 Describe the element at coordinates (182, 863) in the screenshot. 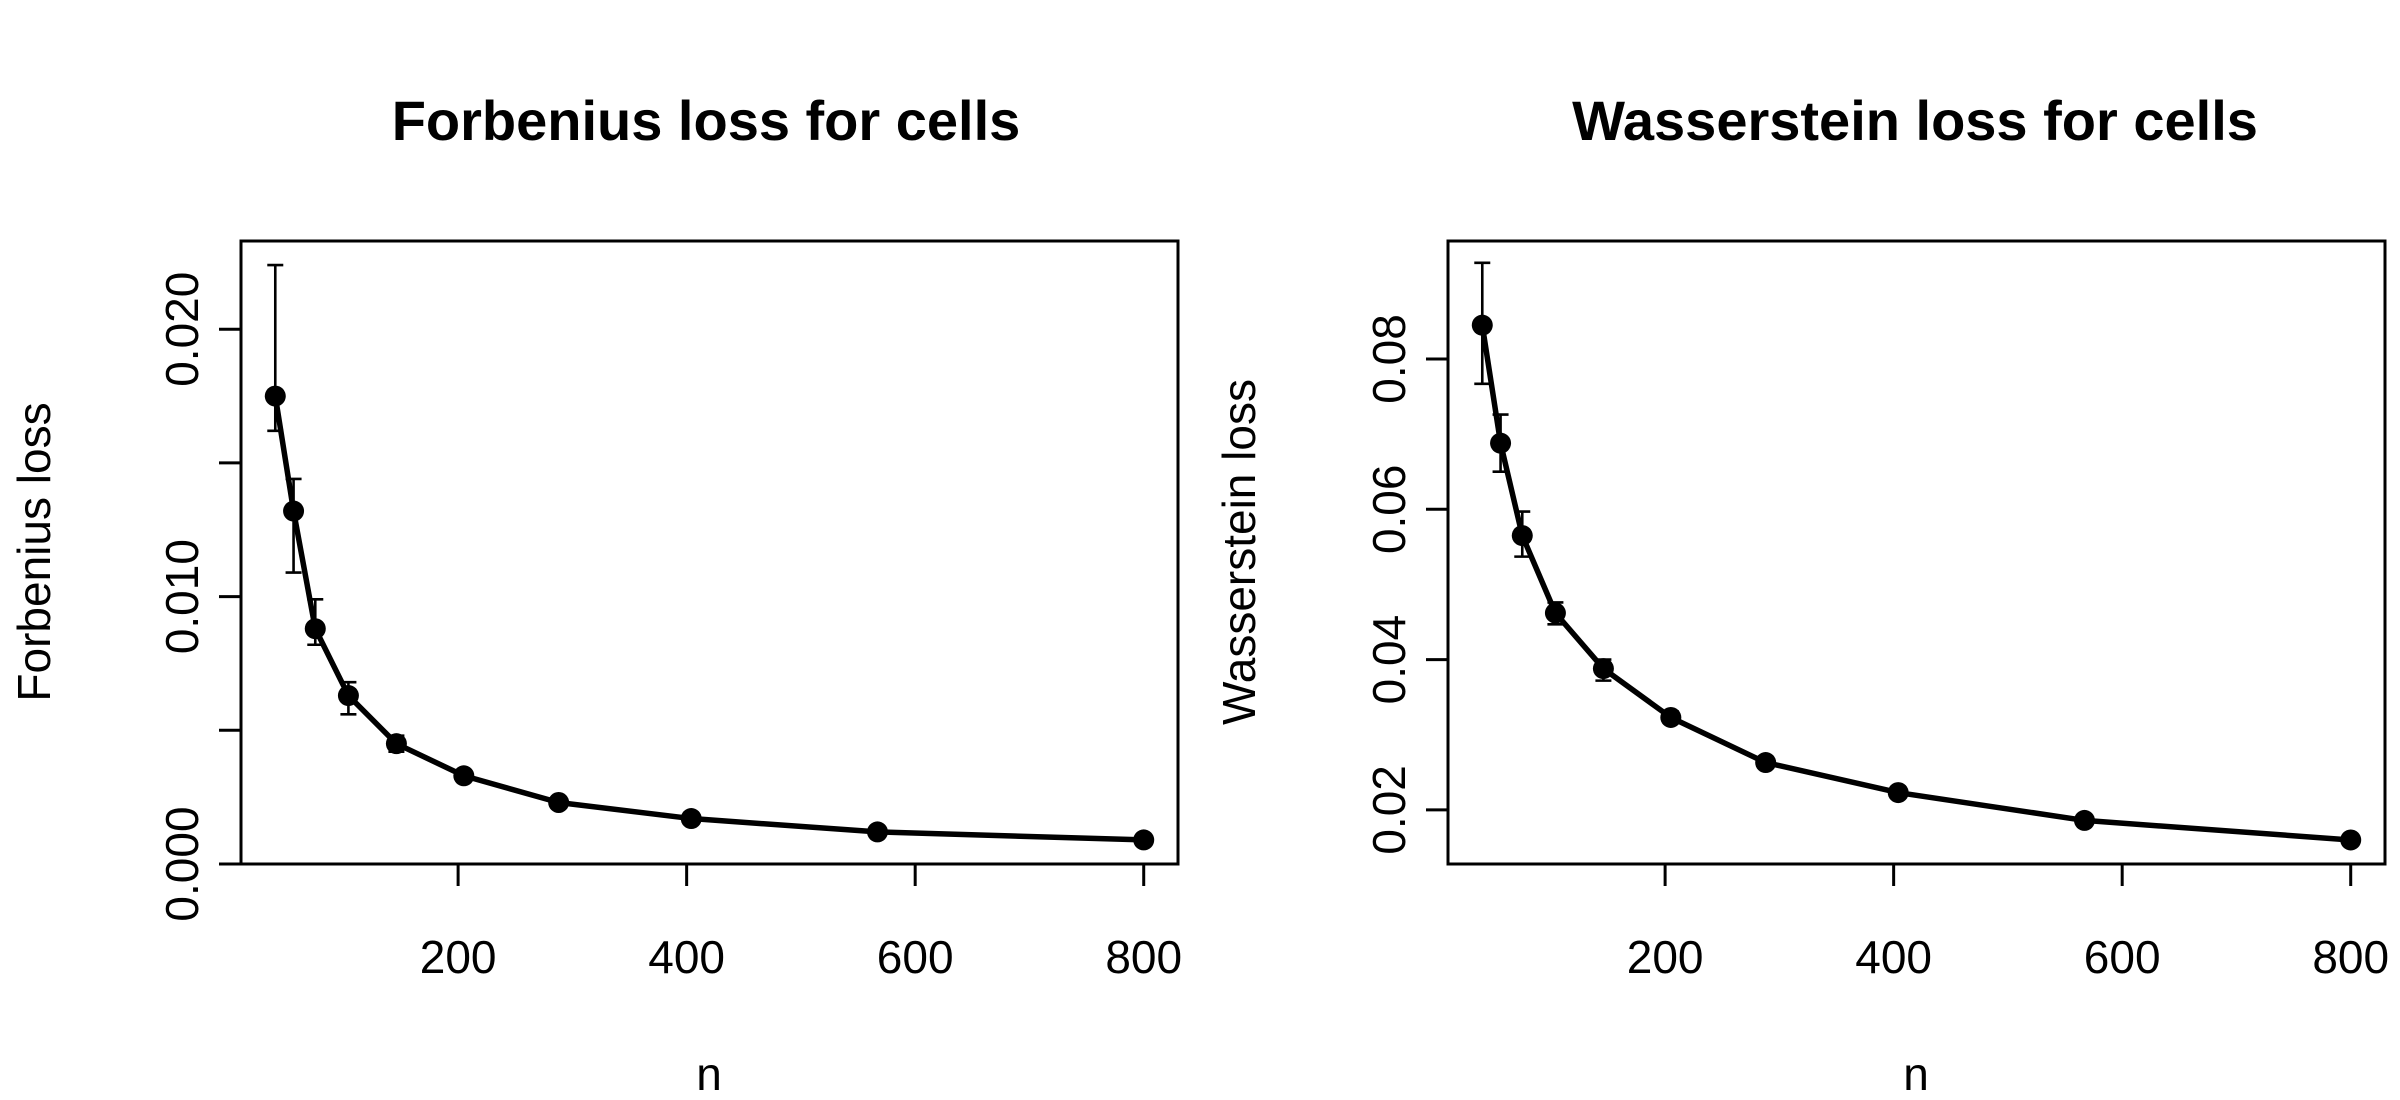

I see `y-tick-label: 0.000` at that location.